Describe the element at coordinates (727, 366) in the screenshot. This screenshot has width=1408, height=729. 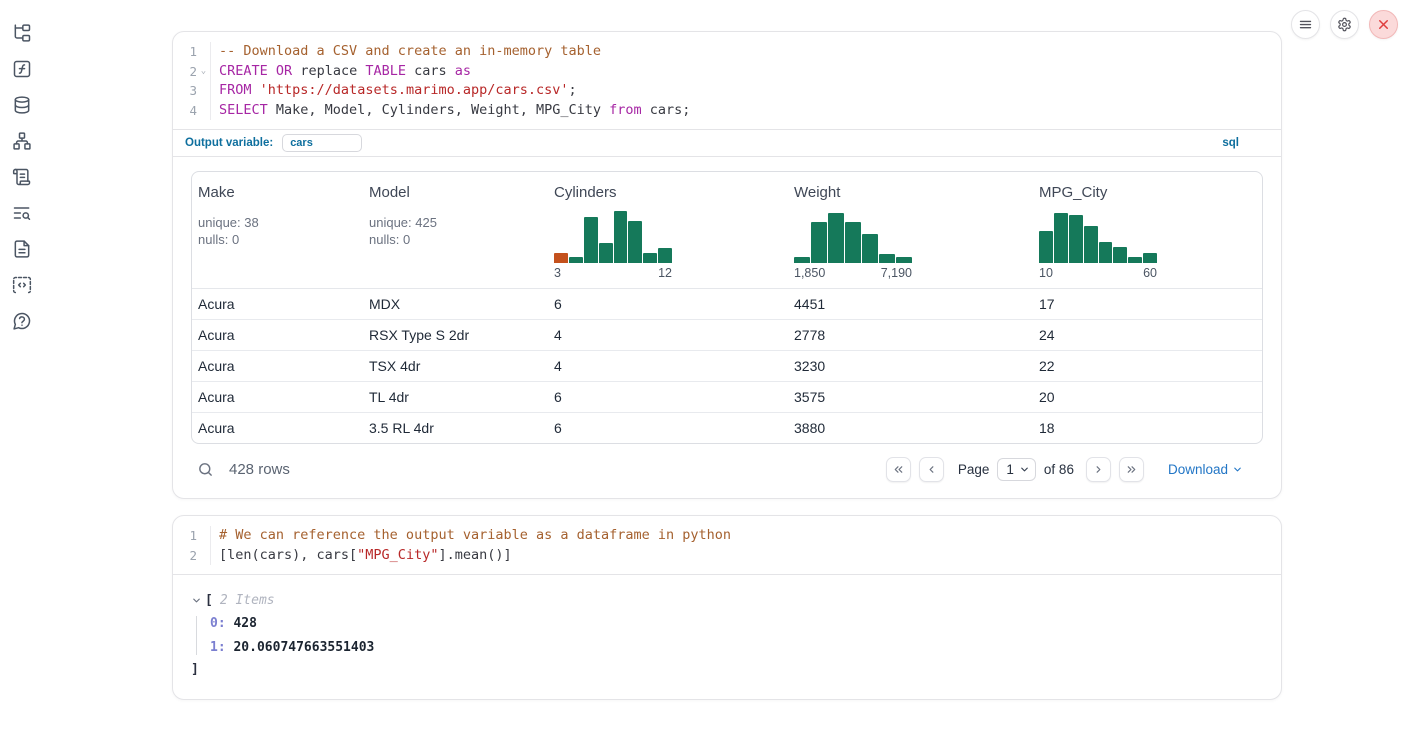
I see `table-row: Acura TSX 4dr 4 3230 22` at that location.